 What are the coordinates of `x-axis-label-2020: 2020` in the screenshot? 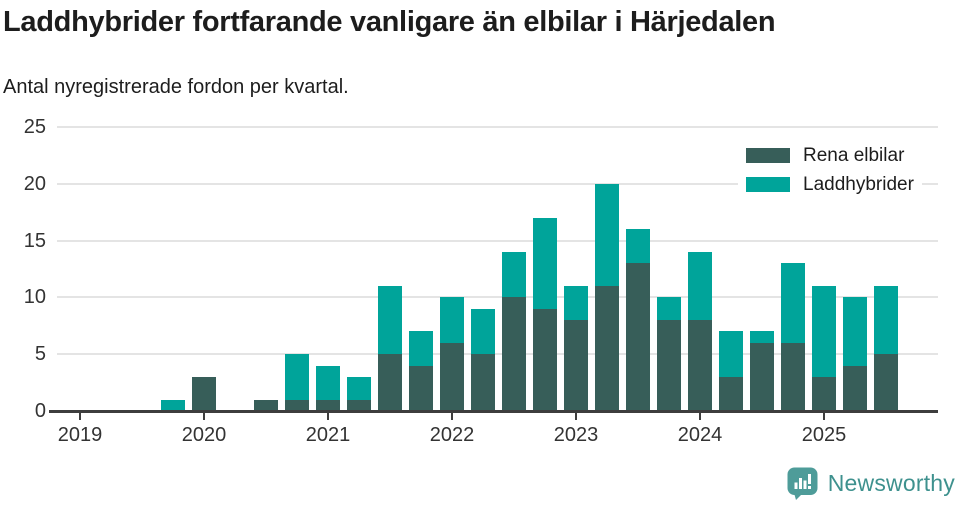 It's located at (204, 435).